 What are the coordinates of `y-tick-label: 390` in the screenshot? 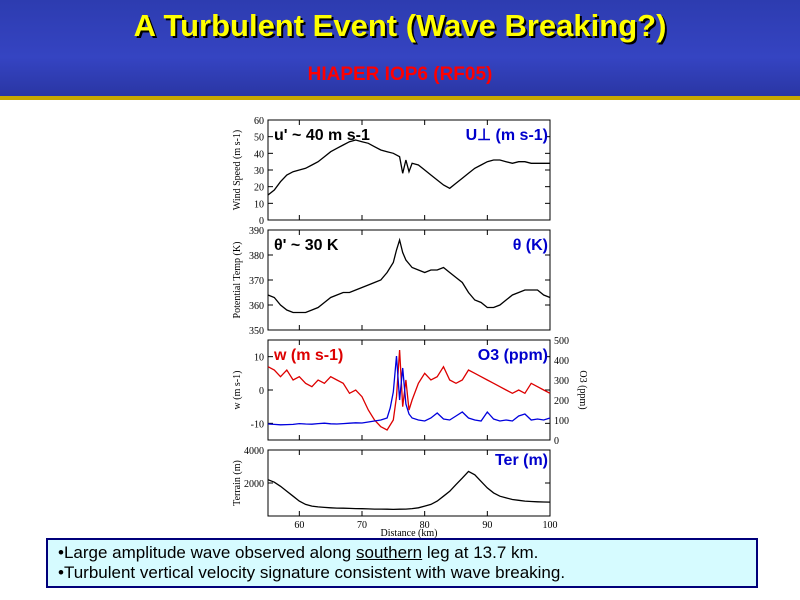 It's located at (256, 231).